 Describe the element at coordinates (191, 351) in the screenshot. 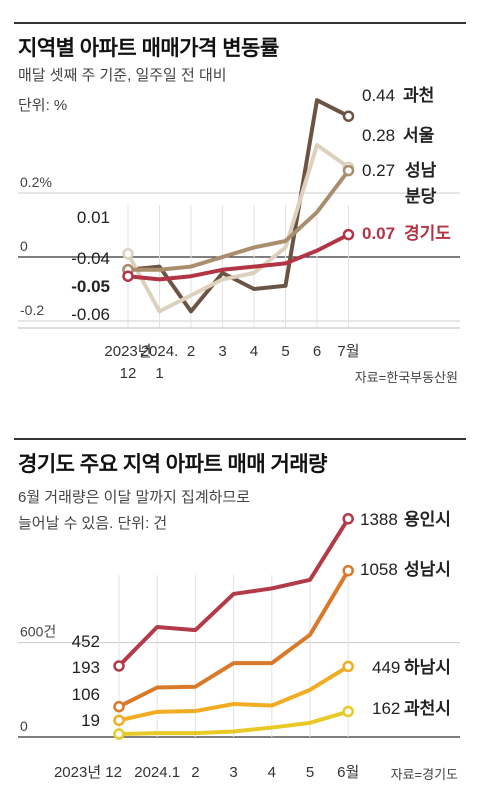

I see `chart1-x-tick-label: 2` at that location.